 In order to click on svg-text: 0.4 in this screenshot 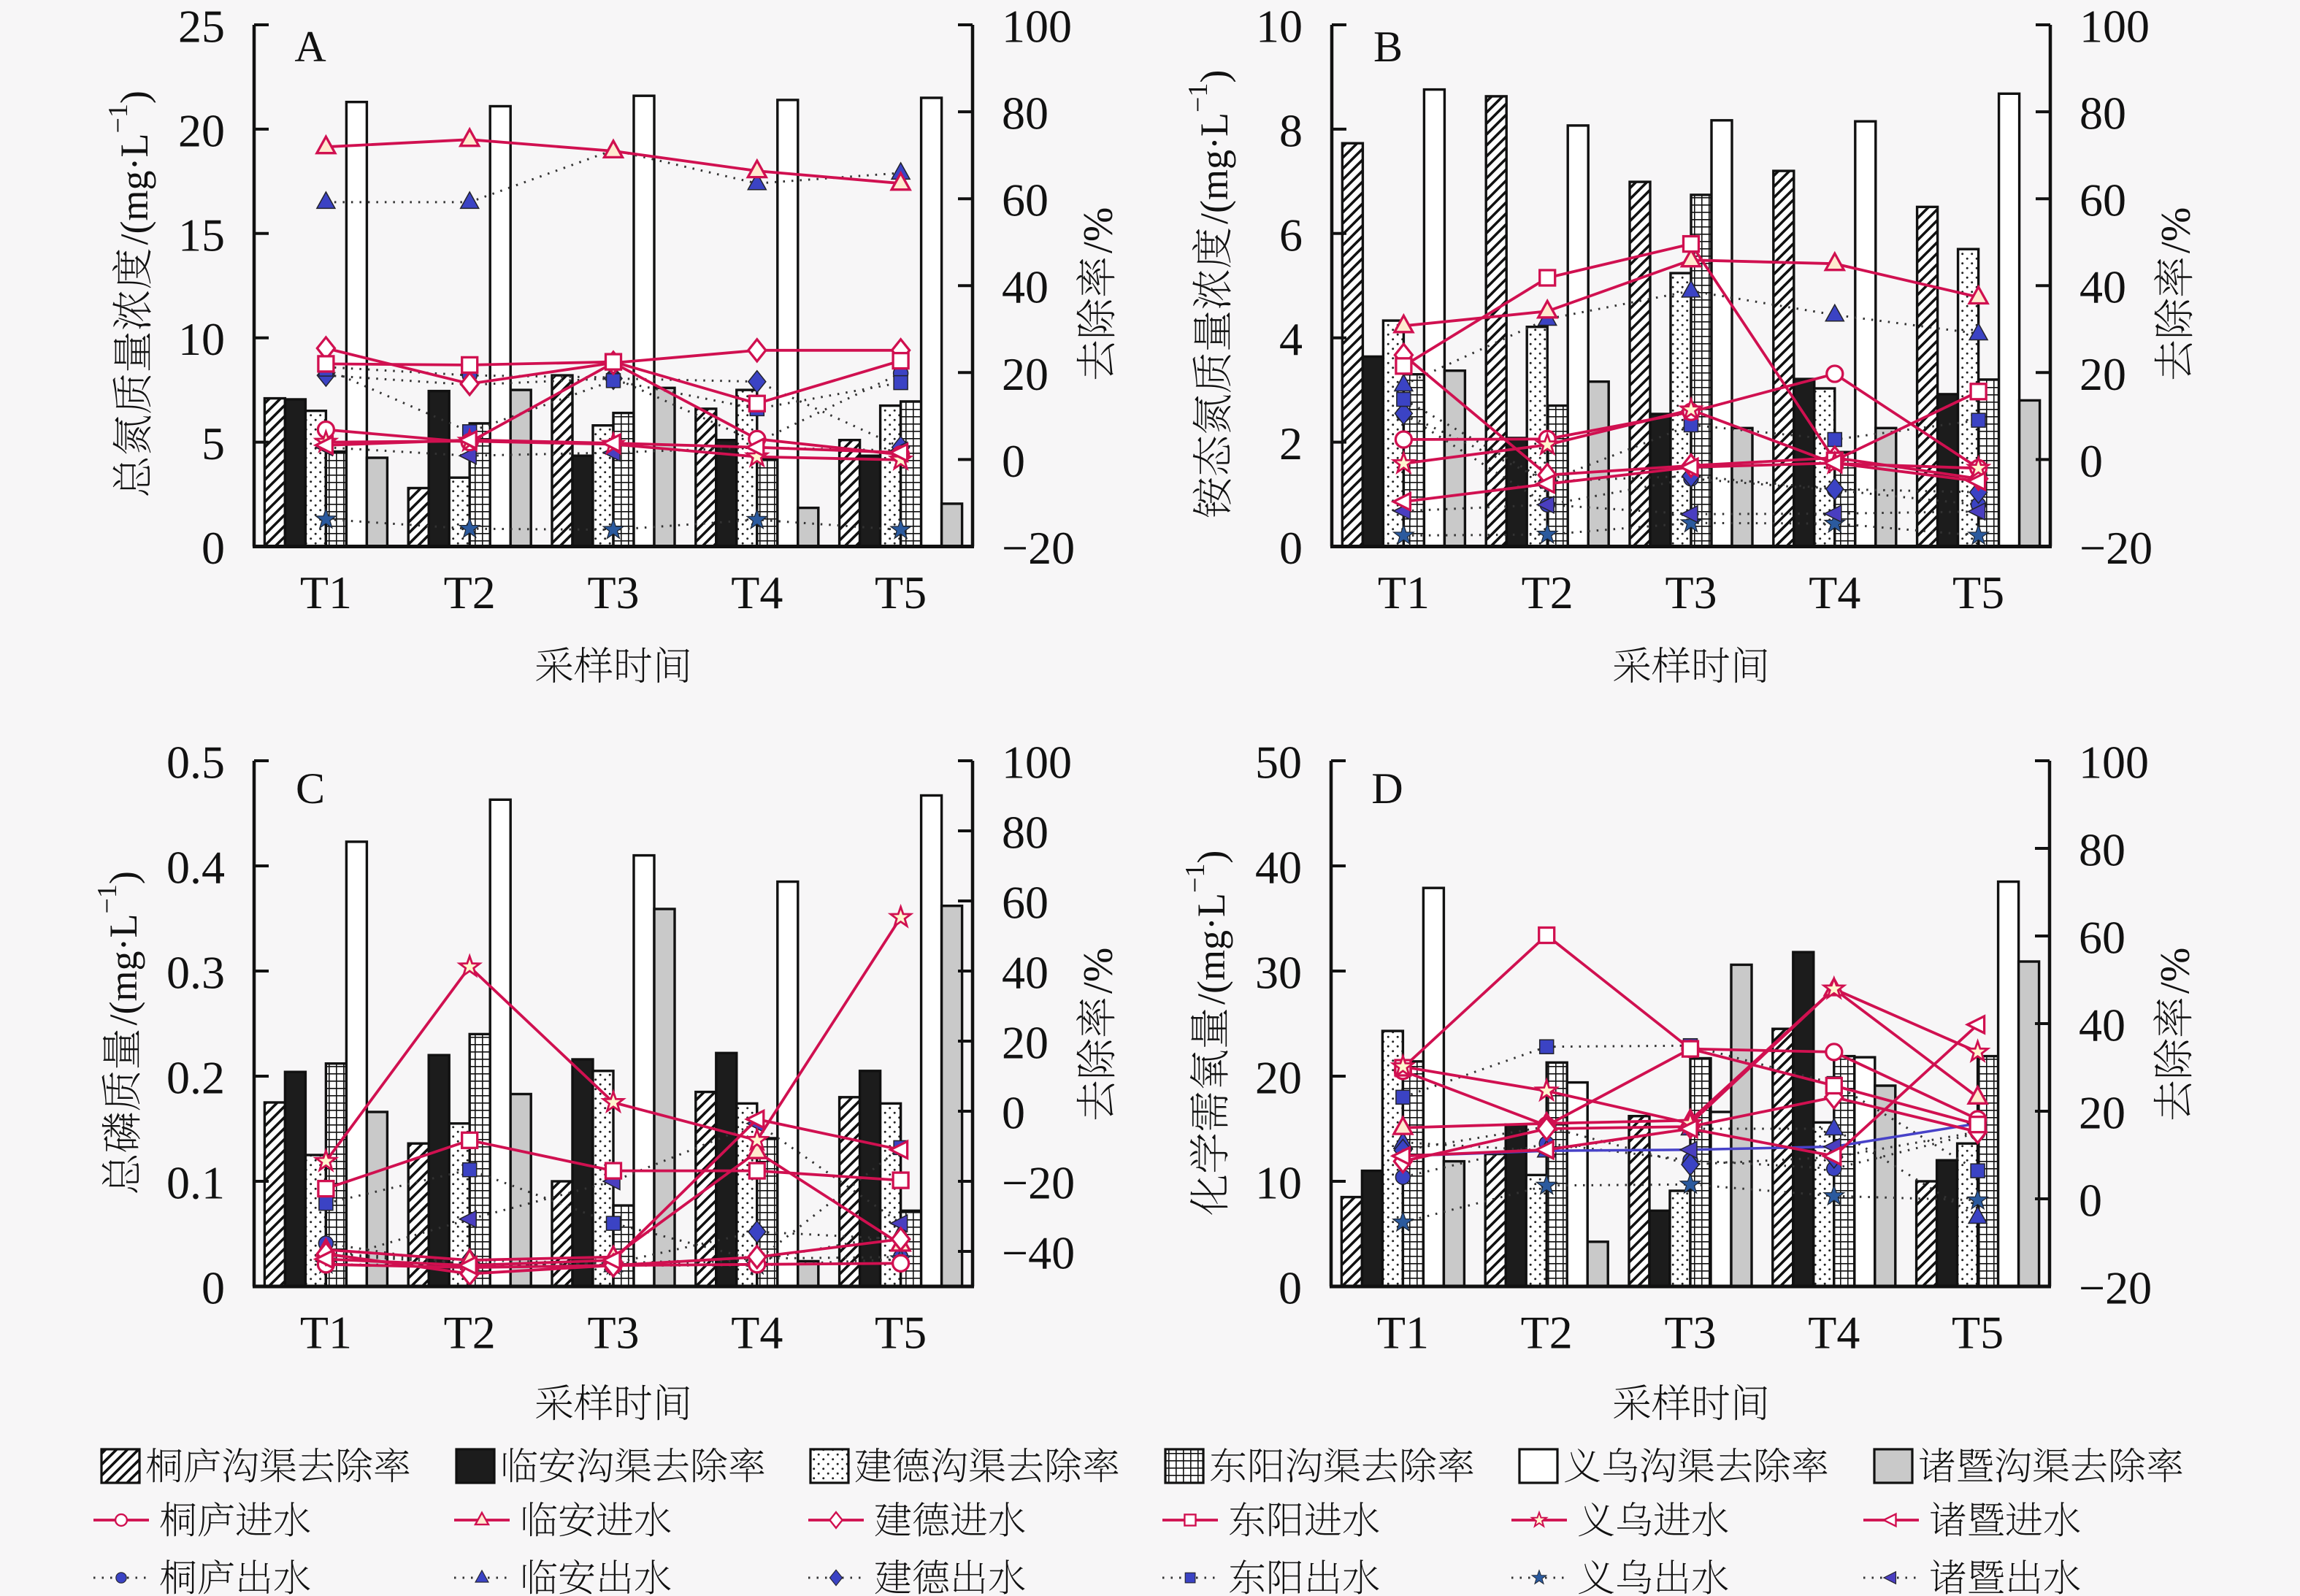, I will do `click(195, 868)`.